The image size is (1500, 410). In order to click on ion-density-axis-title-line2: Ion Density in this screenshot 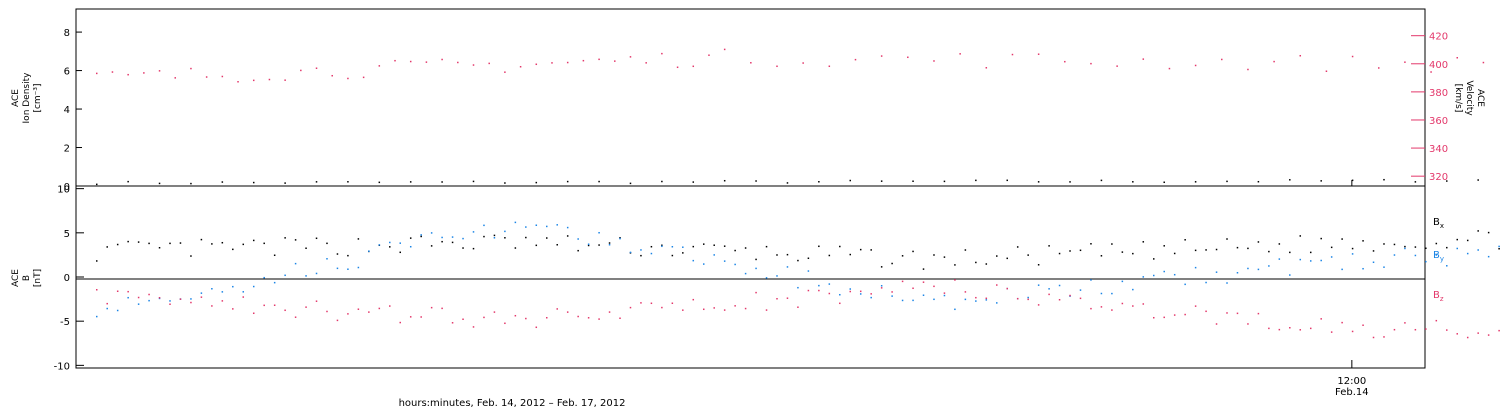, I will do `click(27, 98)`.